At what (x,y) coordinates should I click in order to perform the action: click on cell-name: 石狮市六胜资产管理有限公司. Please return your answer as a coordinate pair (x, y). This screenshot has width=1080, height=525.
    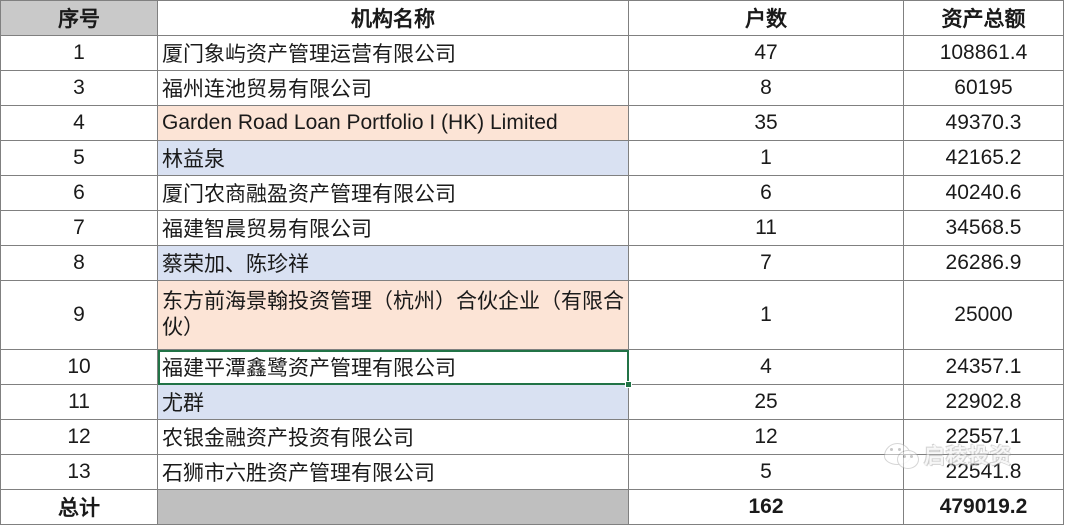
    Looking at the image, I should click on (393, 472).